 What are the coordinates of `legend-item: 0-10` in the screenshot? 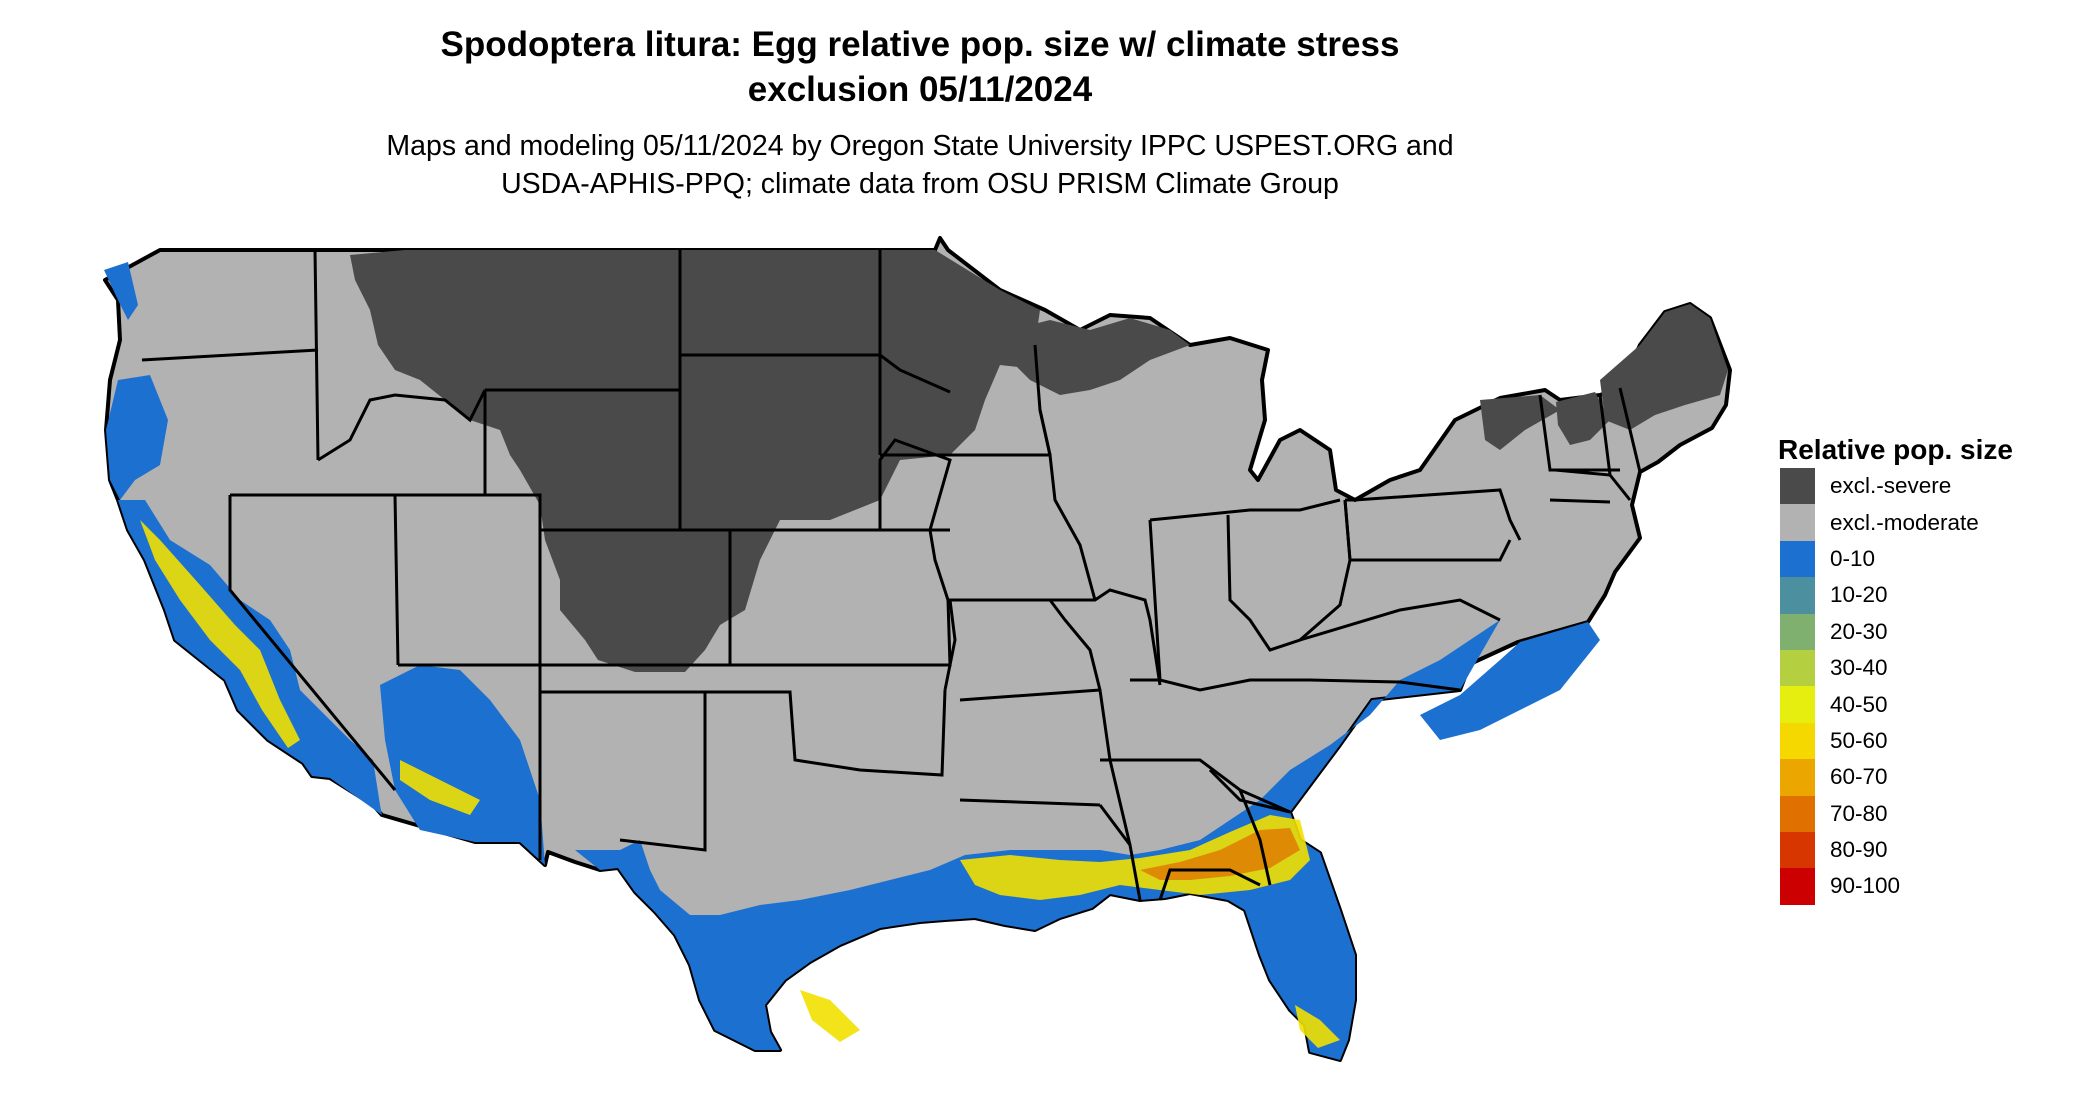 It's located at (1930, 559).